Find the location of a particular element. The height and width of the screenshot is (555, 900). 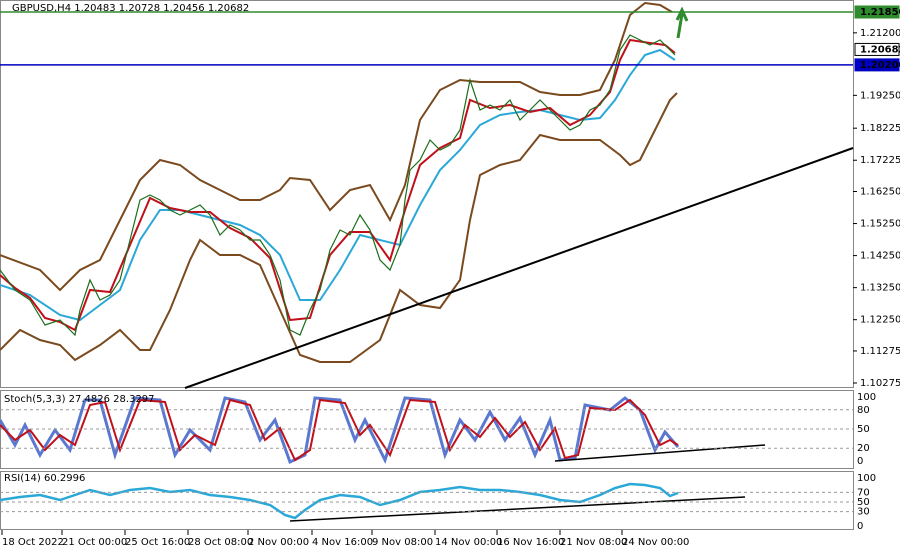

rsi-line is located at coordinates (339, 501).